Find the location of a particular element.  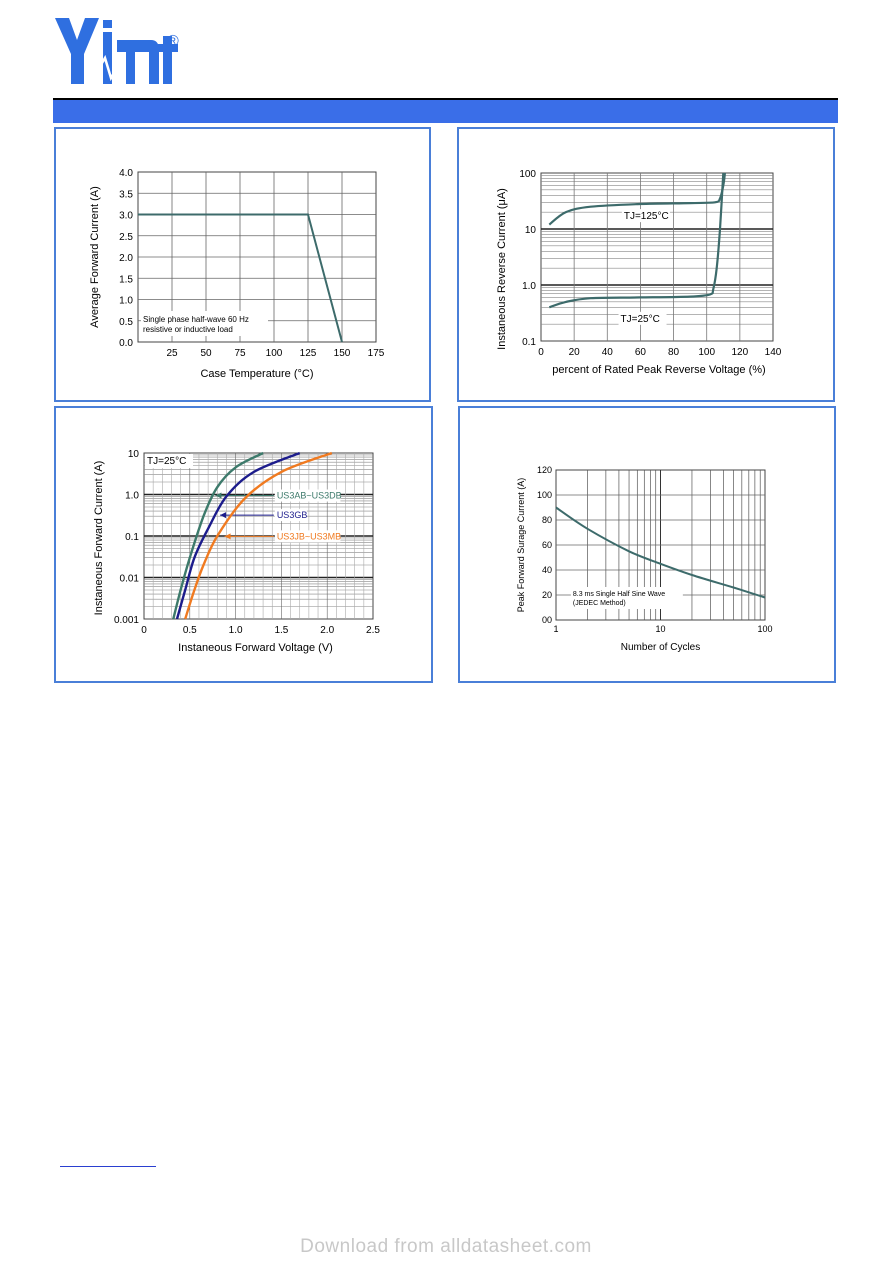

y-tick-label: 60 is located at coordinates (547, 545).